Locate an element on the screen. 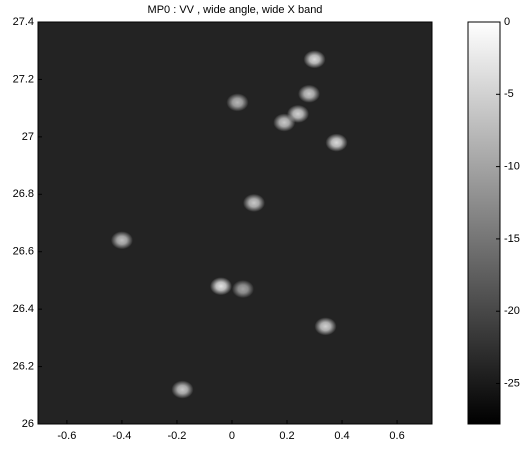  x-tick-label: 0.6 is located at coordinates (396, 436).